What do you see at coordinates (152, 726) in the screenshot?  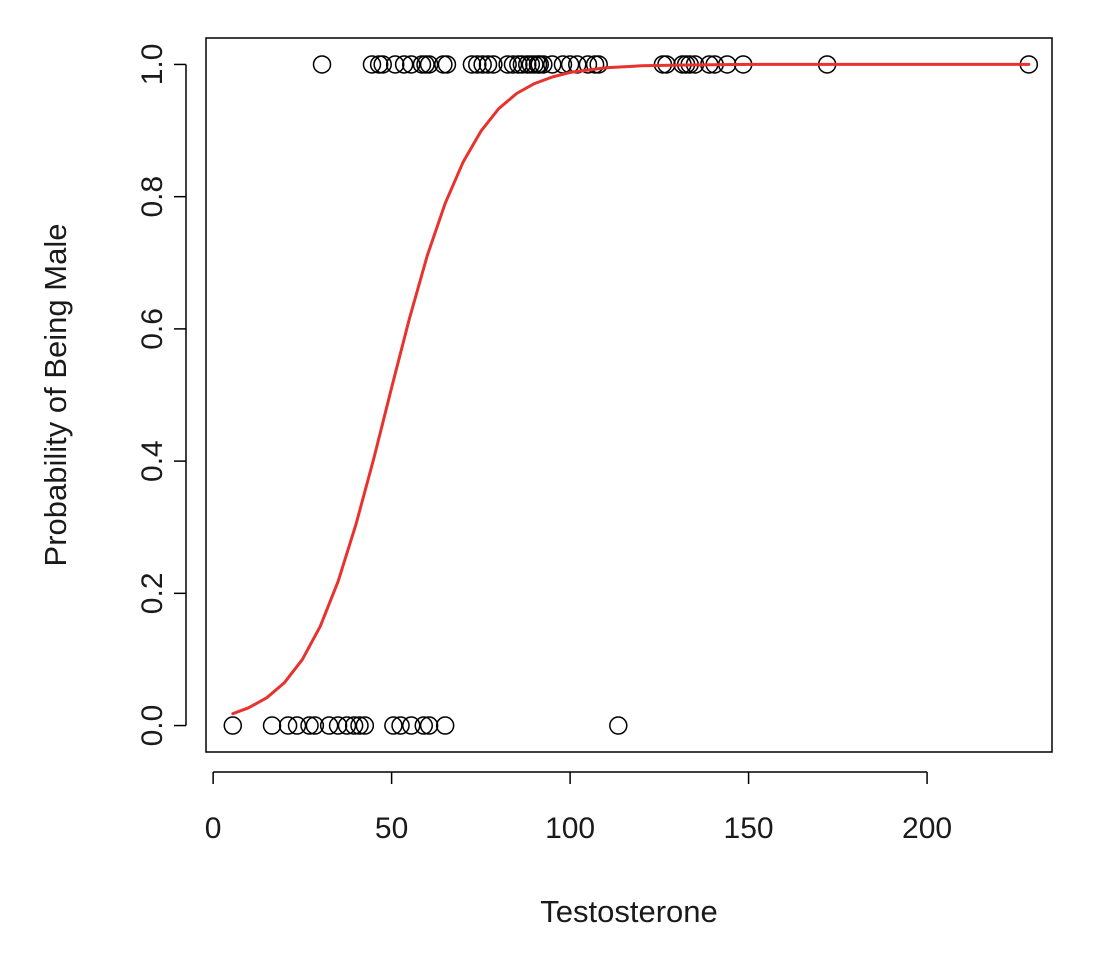 I see `y-tick-label: 0.0` at bounding box center [152, 726].